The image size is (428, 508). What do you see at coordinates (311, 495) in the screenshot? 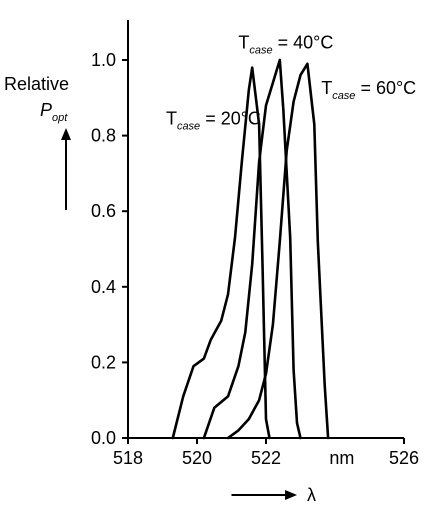
I see `x-axis-label: λ` at bounding box center [311, 495].